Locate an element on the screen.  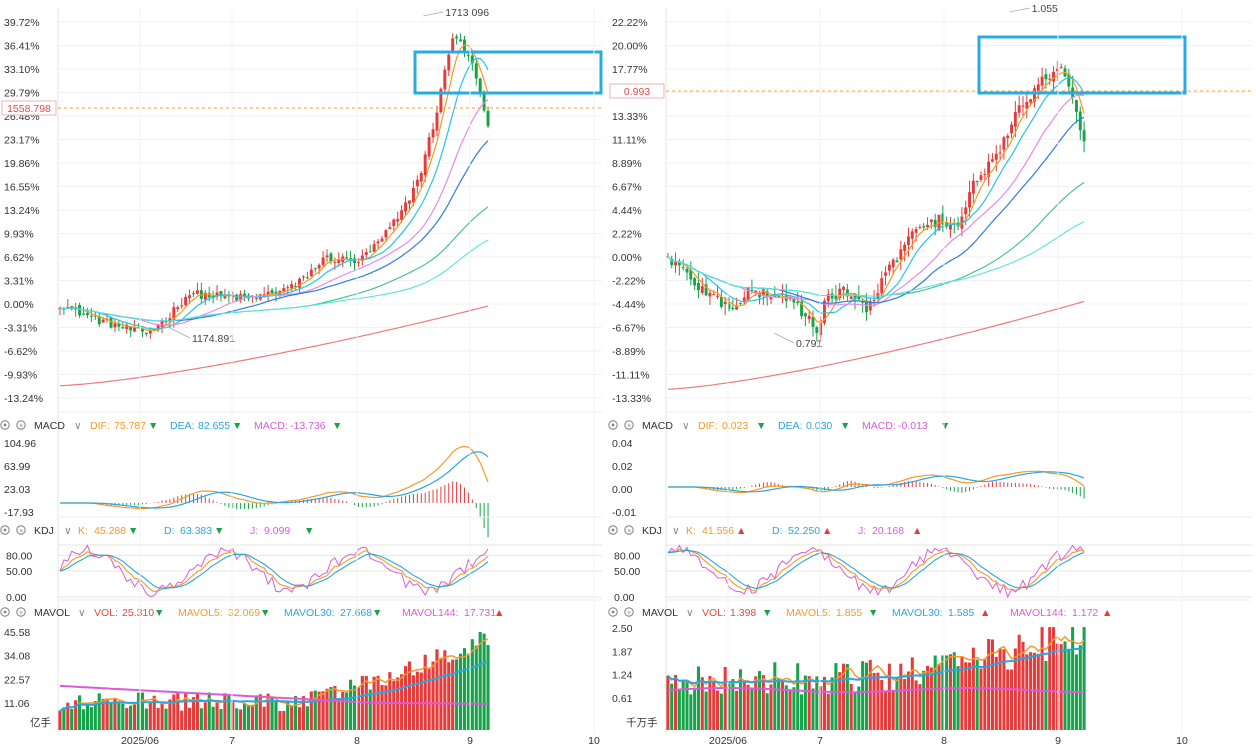
left-price-axis-label: -13.24% is located at coordinates (23, 399).